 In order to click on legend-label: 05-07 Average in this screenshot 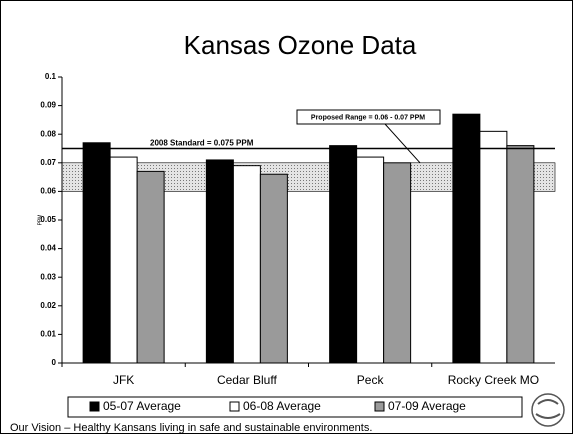, I will do `click(142, 406)`.